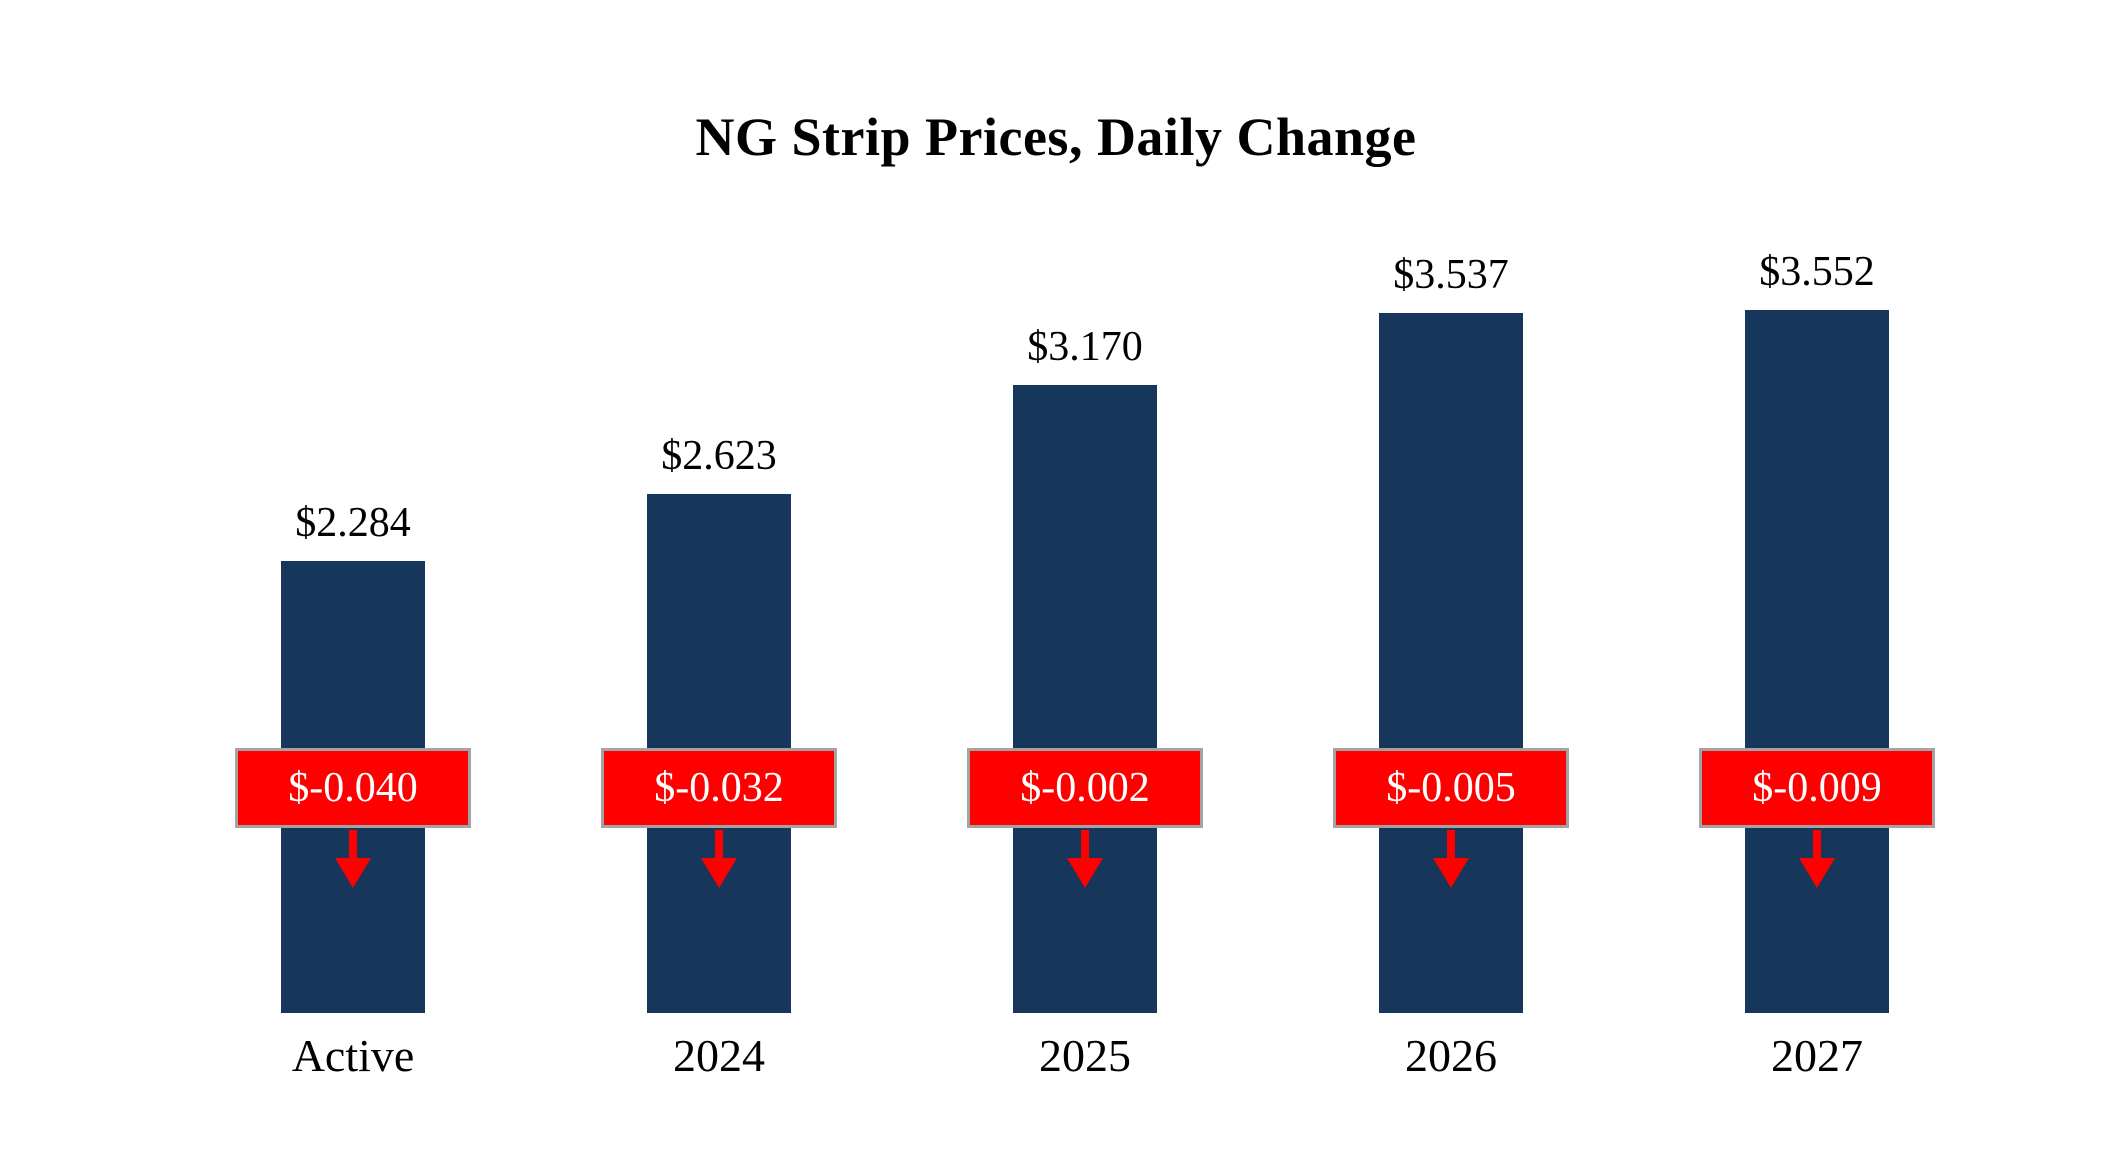 This screenshot has height=1152, width=2112. I want to click on bar-value-label: $3.552, so click(1817, 272).